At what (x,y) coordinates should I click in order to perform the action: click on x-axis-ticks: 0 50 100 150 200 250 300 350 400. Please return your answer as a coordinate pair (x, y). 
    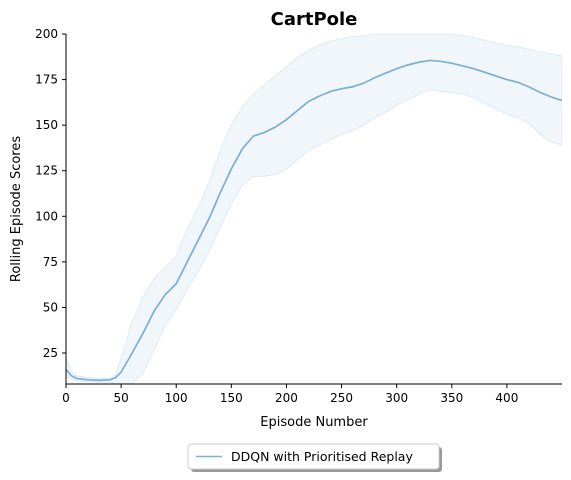
    Looking at the image, I should click on (290, 394).